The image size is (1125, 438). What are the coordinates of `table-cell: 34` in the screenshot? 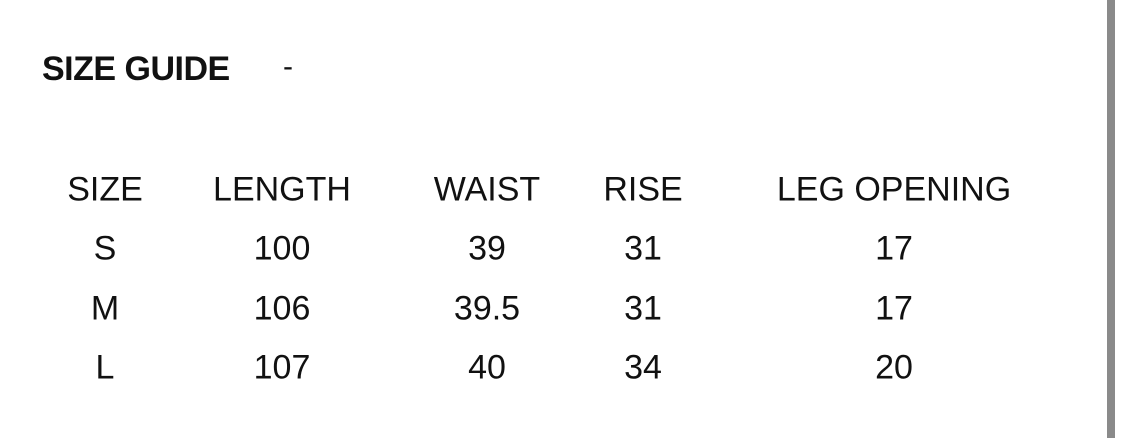 It's located at (643, 367).